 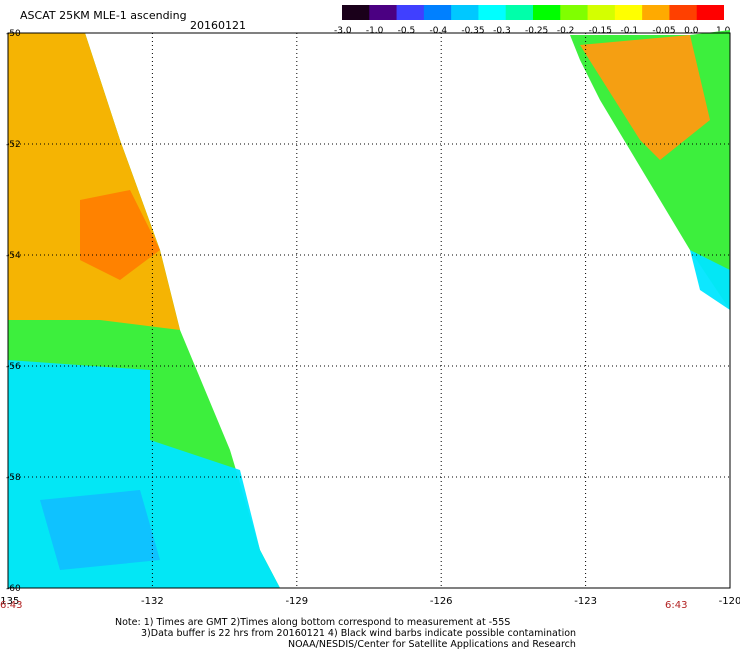 I want to click on y-tick-label: -60, so click(x=13, y=589).